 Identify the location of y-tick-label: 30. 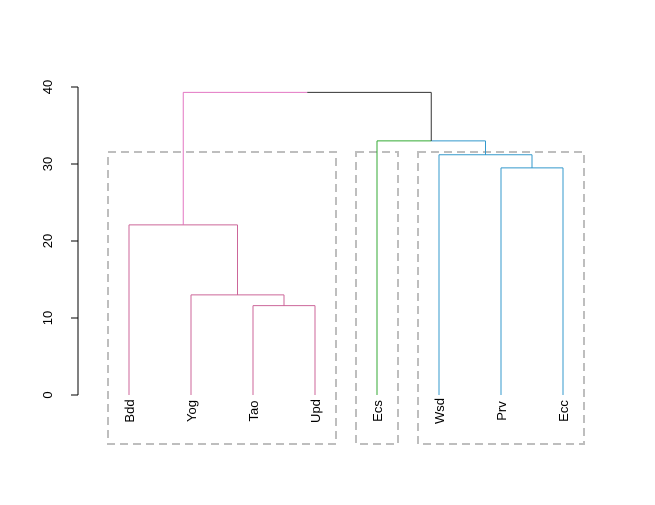
(47, 164).